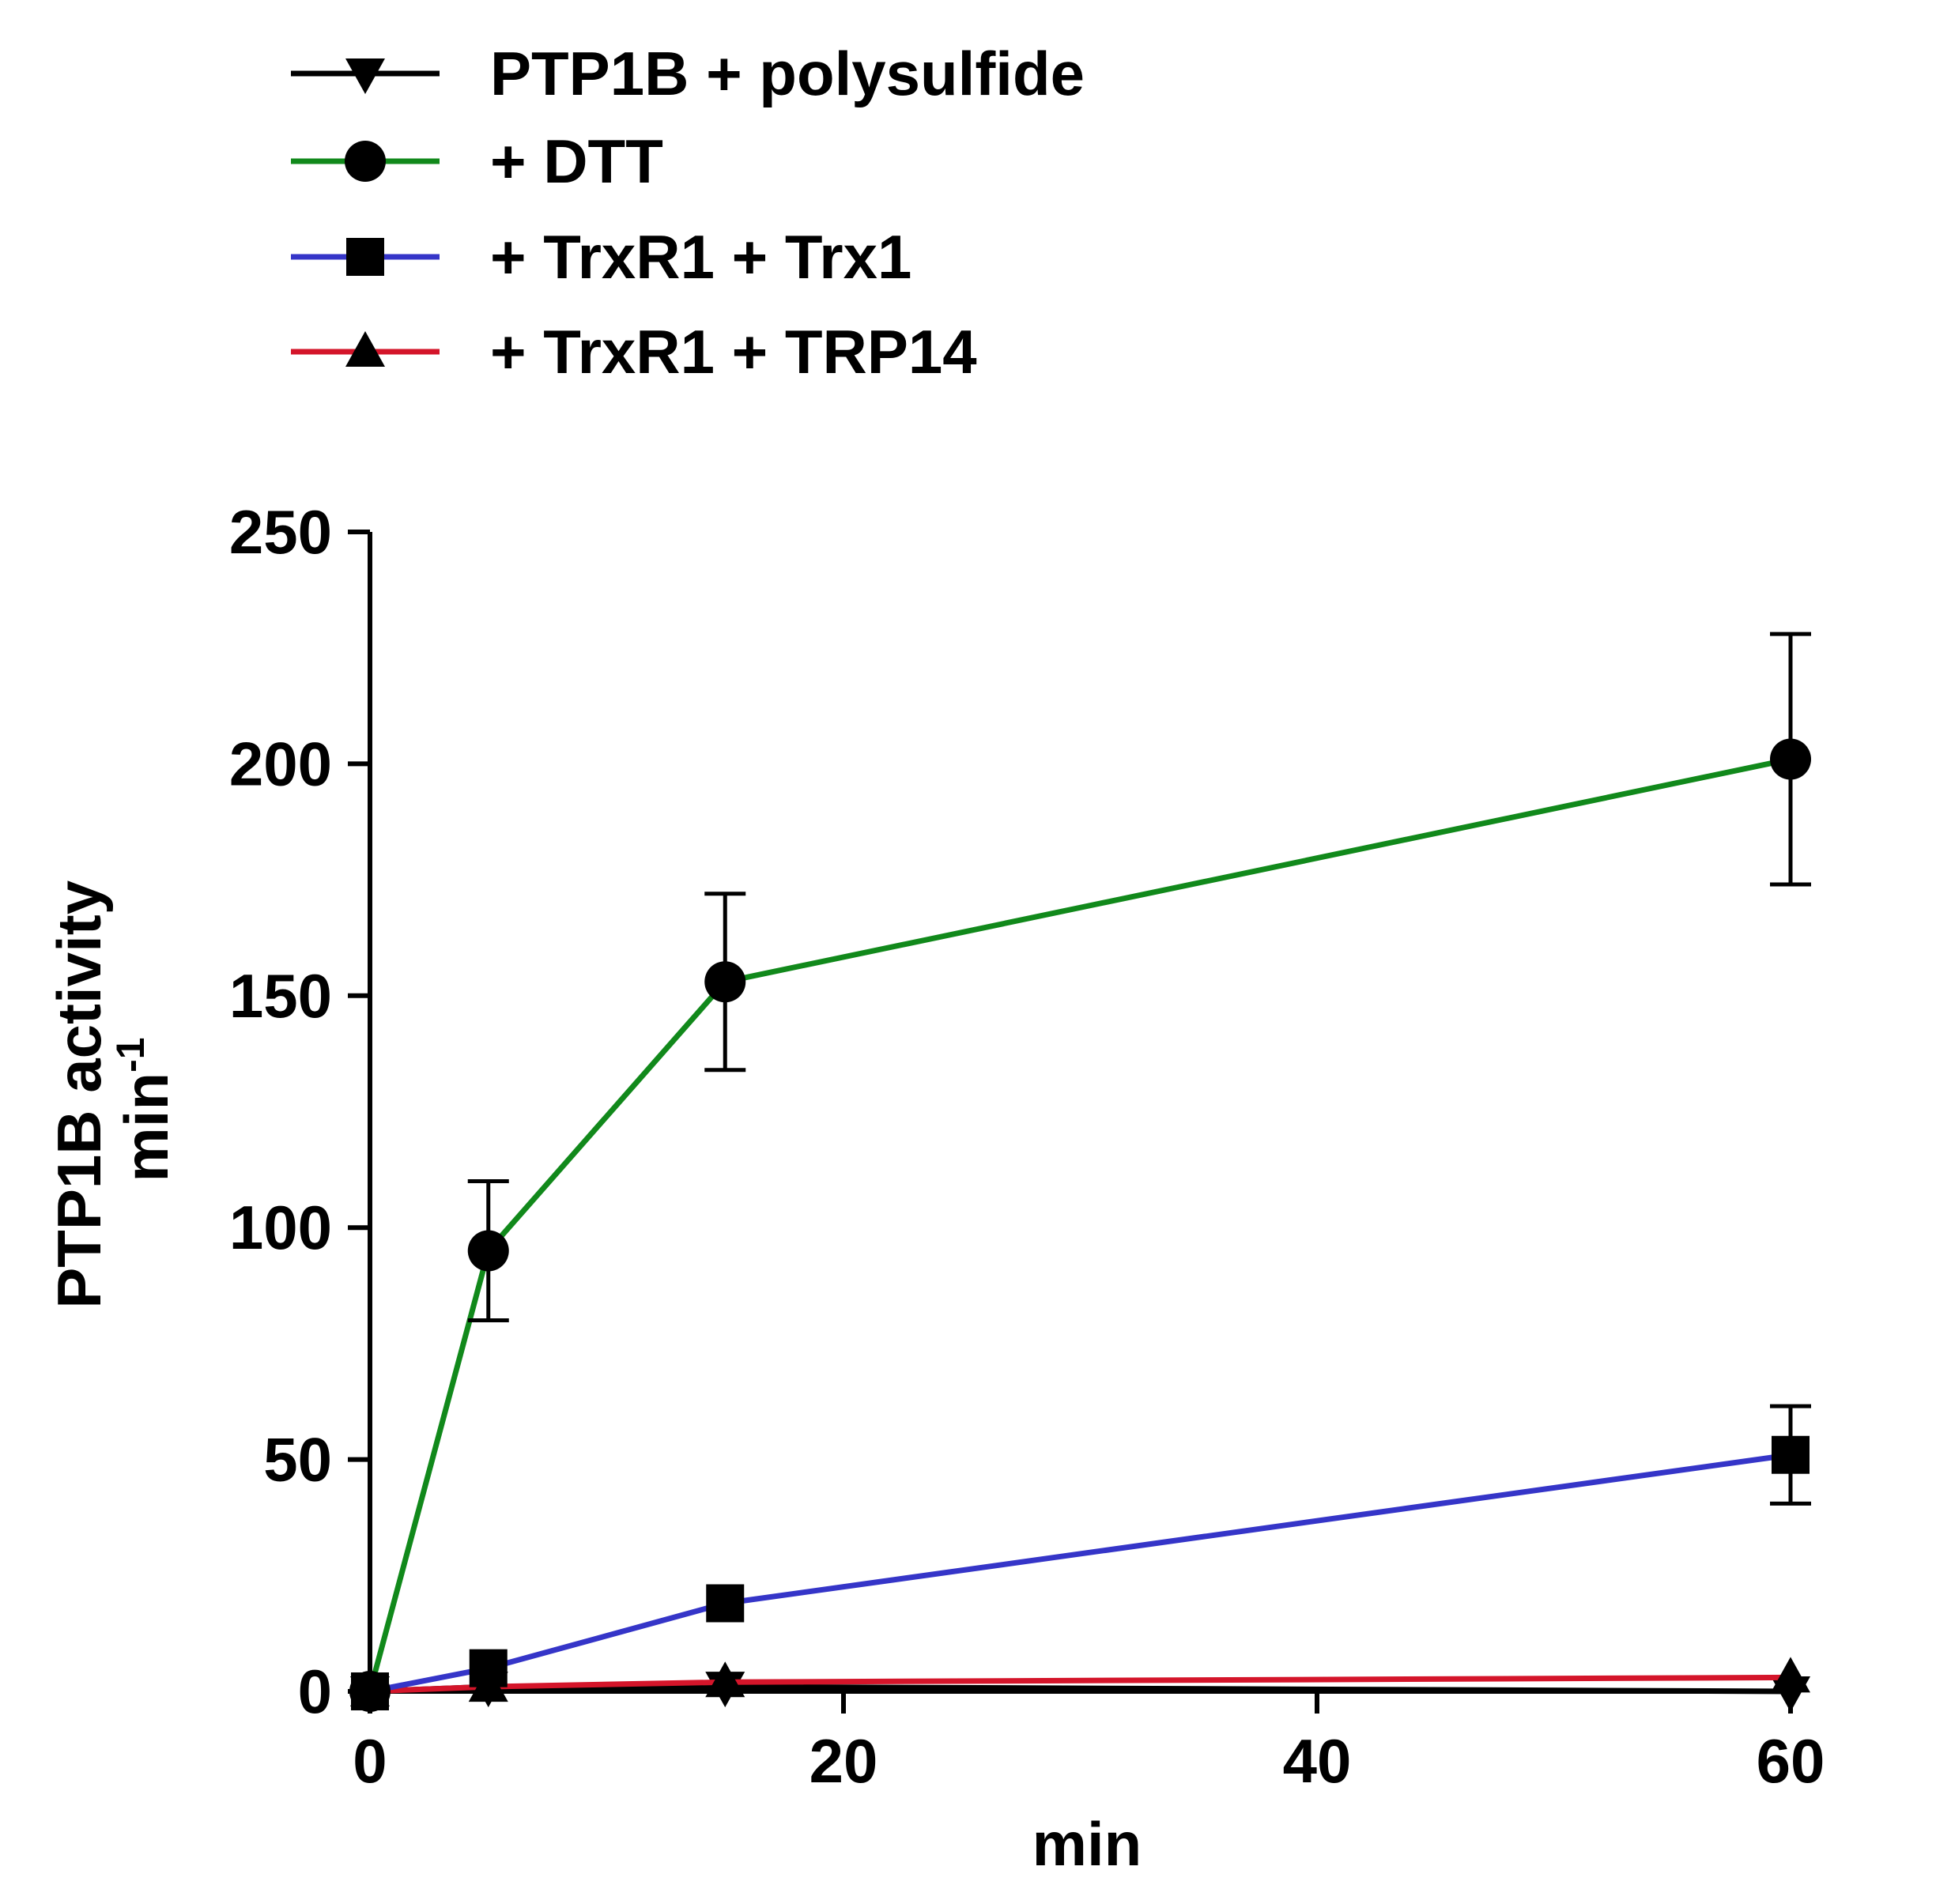  I want to click on legend-item: PTP1B + polysulfide, so click(688, 73).